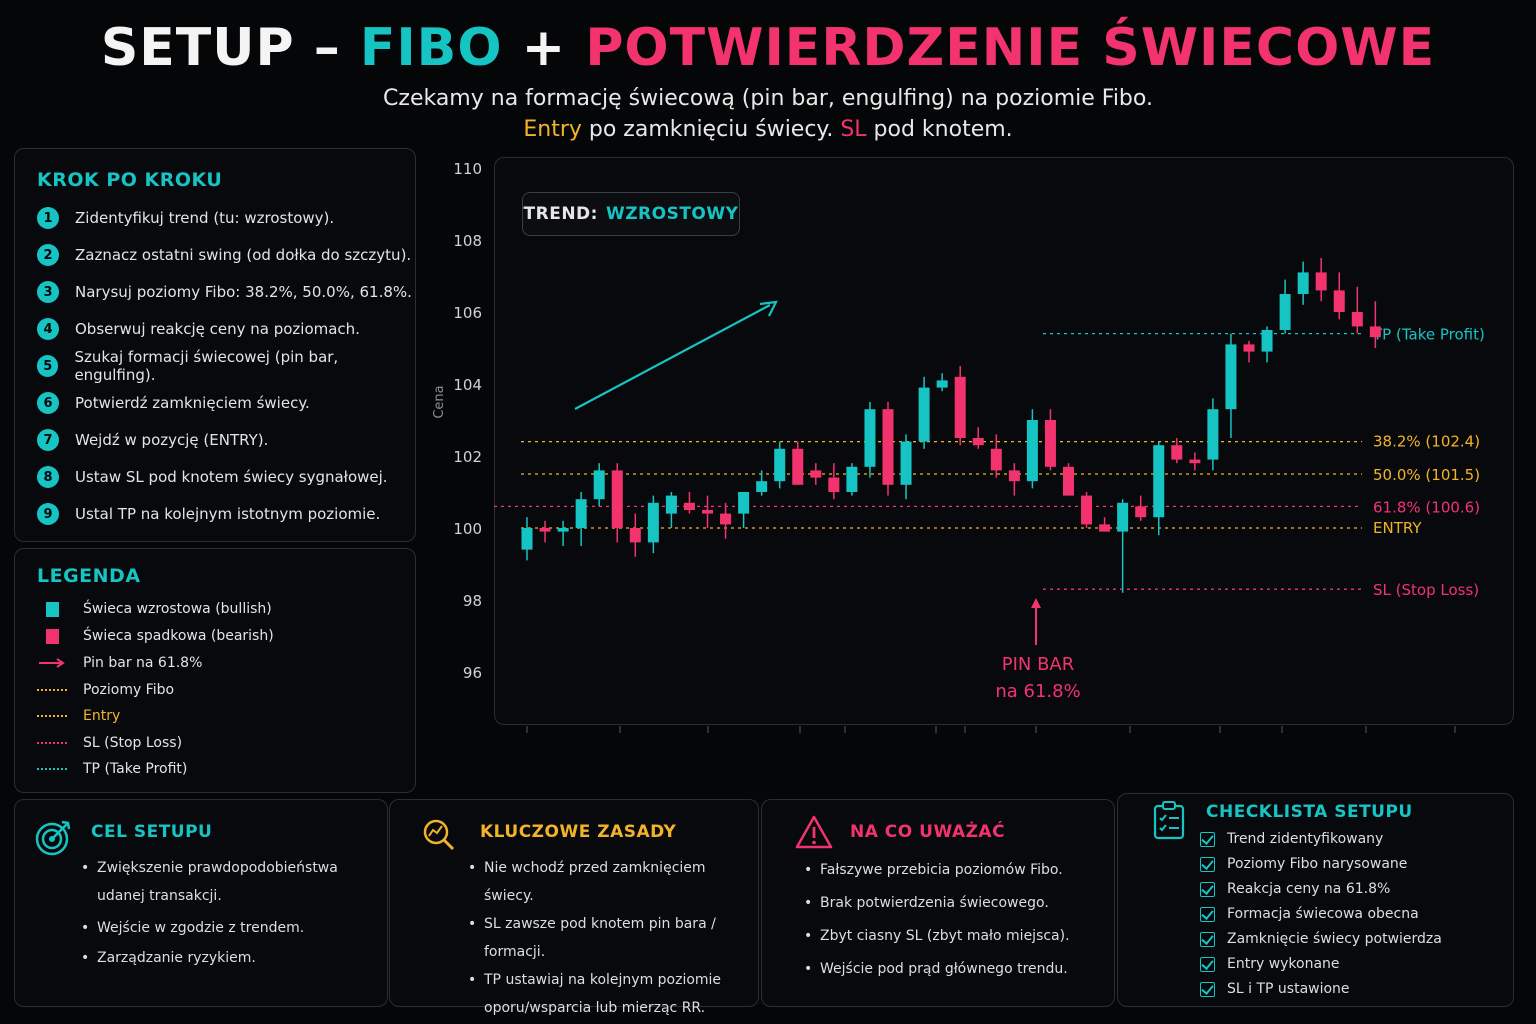 The width and height of the screenshot is (1536, 1024). I want to click on level-label-entry: ENTRY, so click(1397, 528).